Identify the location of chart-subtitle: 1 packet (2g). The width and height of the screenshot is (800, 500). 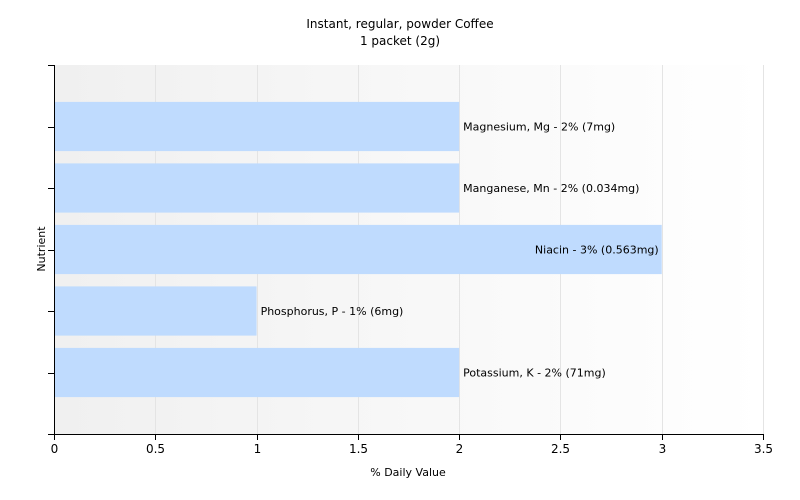
(400, 41).